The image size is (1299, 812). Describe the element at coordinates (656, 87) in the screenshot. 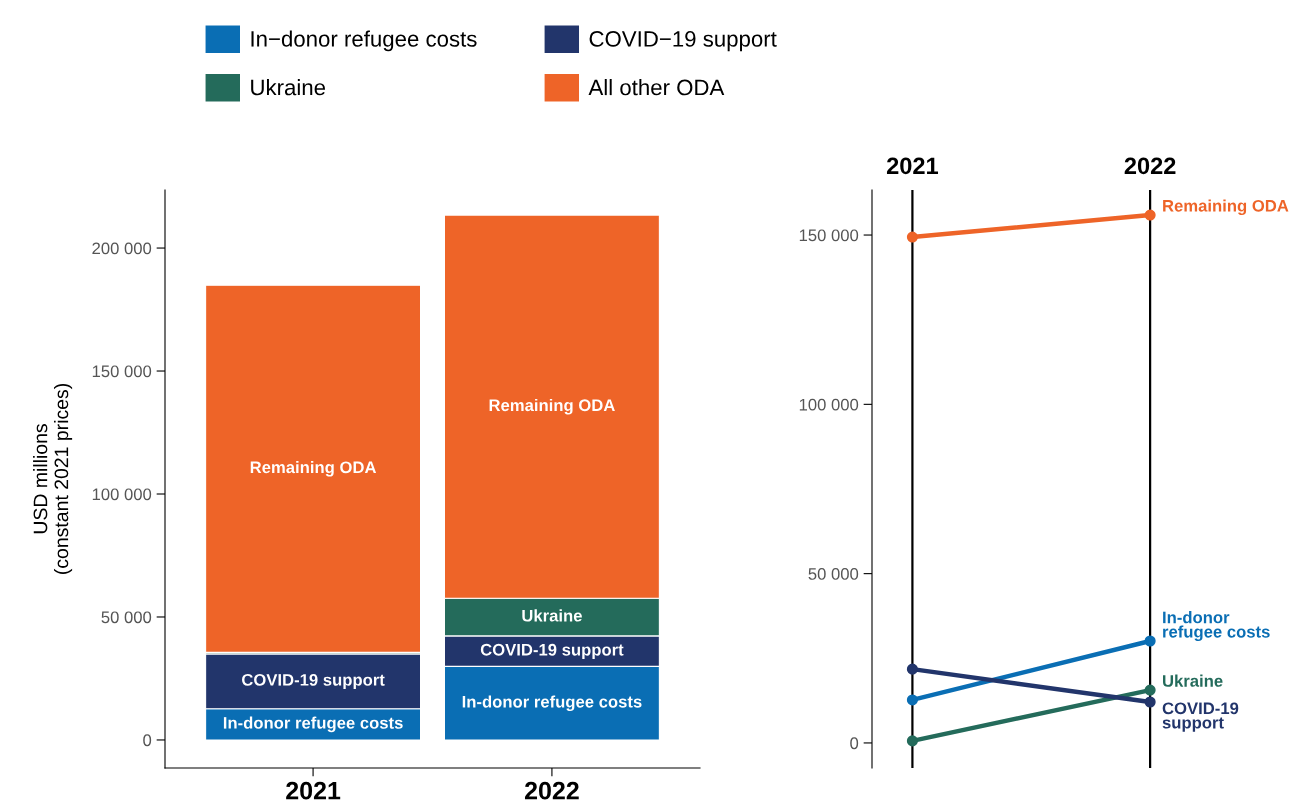

I see `legend-label: All other ODA` at that location.